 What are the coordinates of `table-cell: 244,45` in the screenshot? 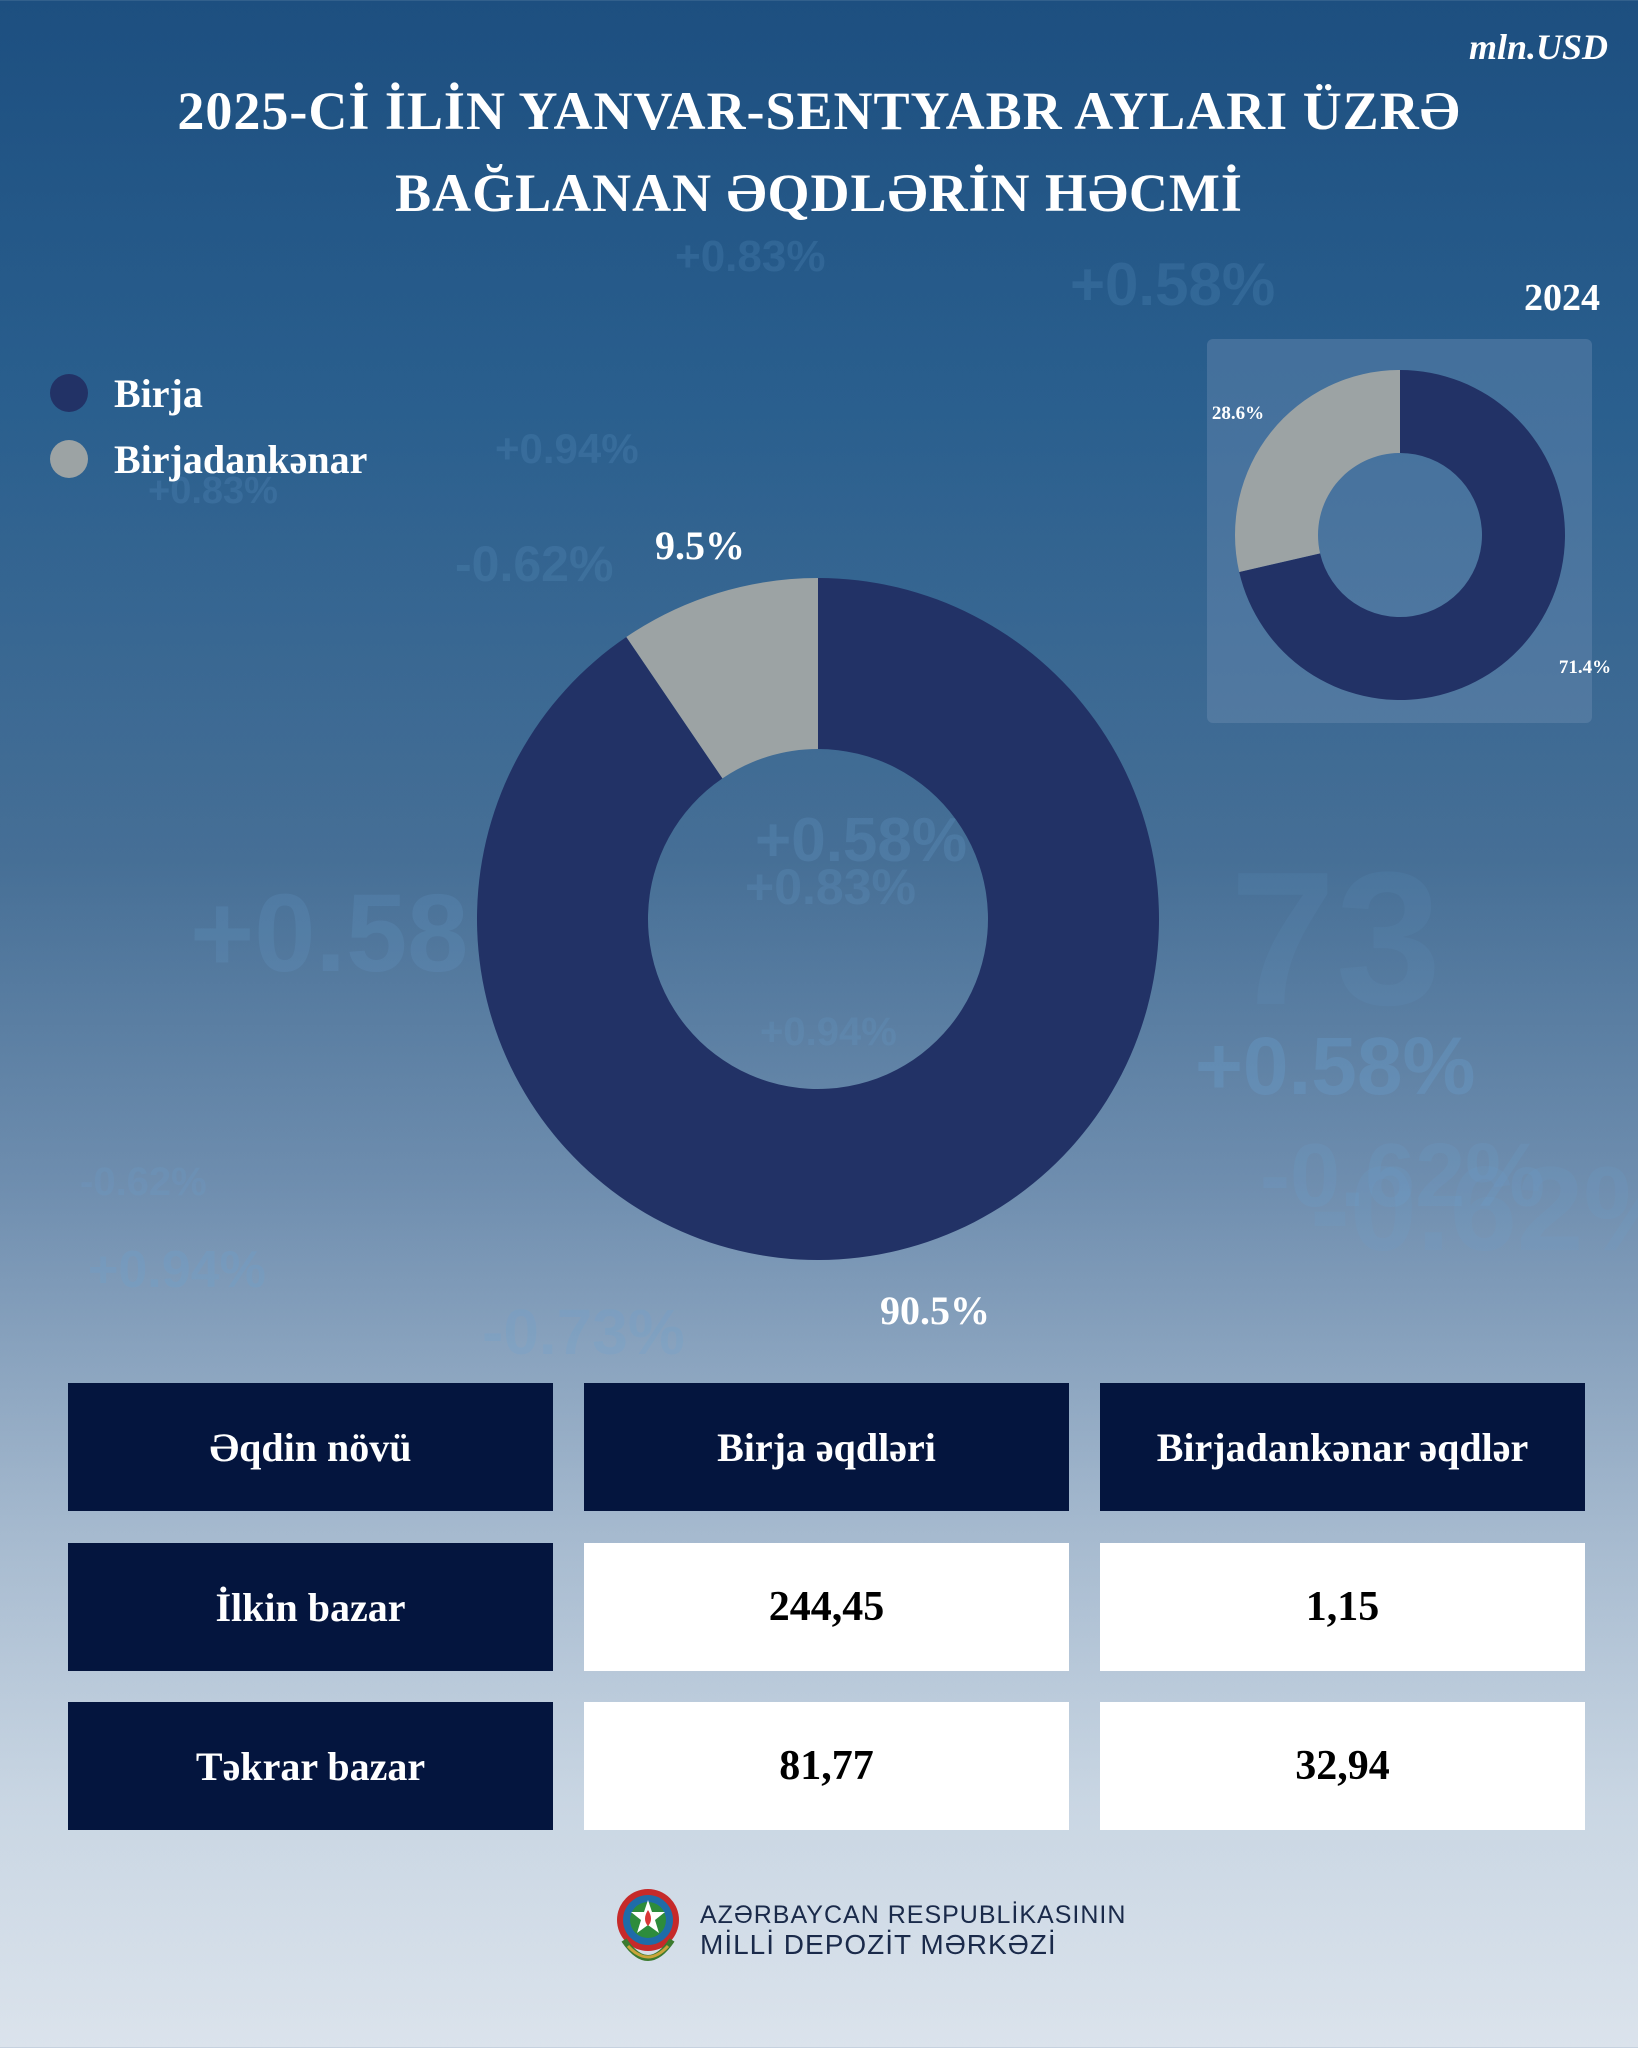 It's located at (826, 1607).